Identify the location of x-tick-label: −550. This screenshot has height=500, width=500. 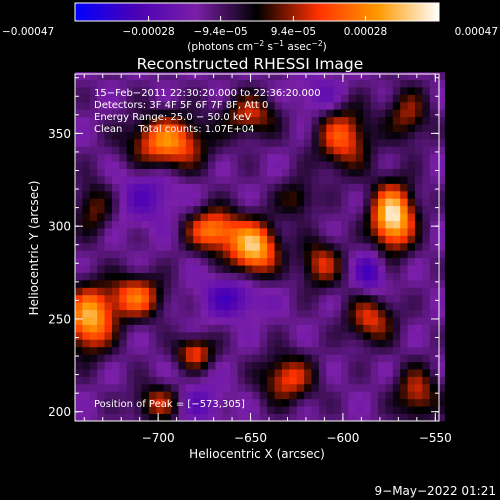
(435, 438).